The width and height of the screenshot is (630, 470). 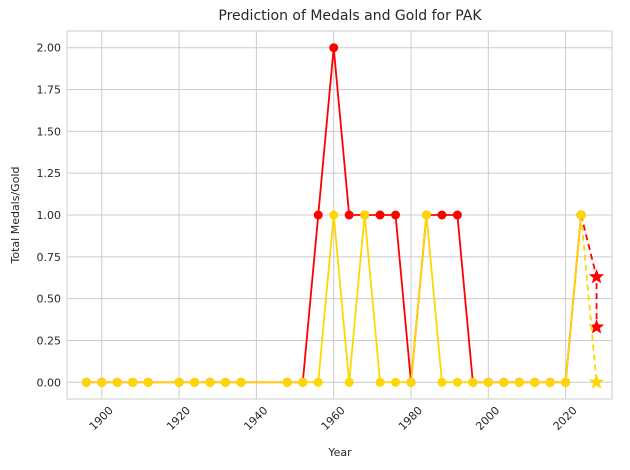 I want to click on y-axis-label: Total Medals/Gold, so click(x=15, y=216).